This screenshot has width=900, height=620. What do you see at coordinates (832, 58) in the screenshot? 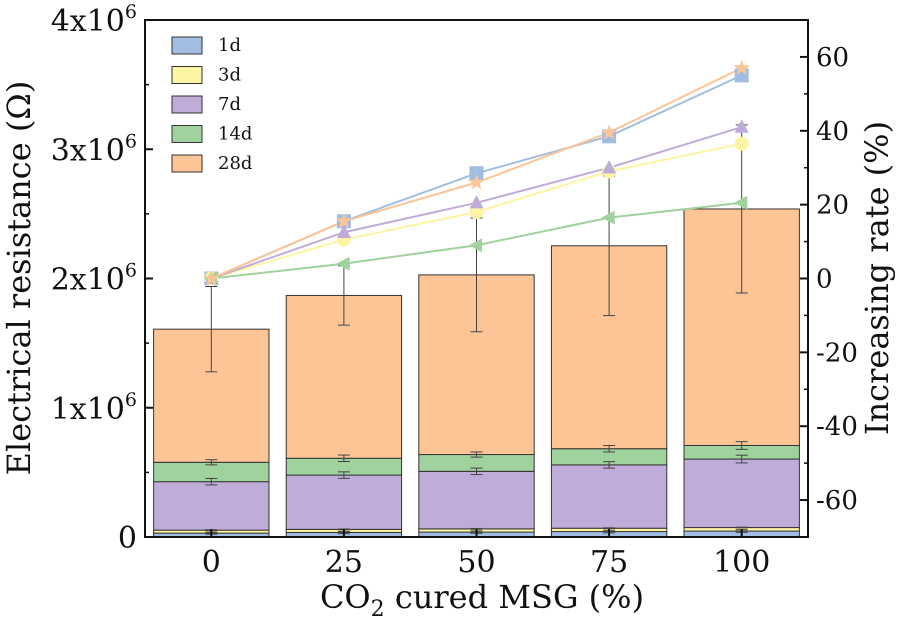
I see `right-tick-label-60: 60` at bounding box center [832, 58].